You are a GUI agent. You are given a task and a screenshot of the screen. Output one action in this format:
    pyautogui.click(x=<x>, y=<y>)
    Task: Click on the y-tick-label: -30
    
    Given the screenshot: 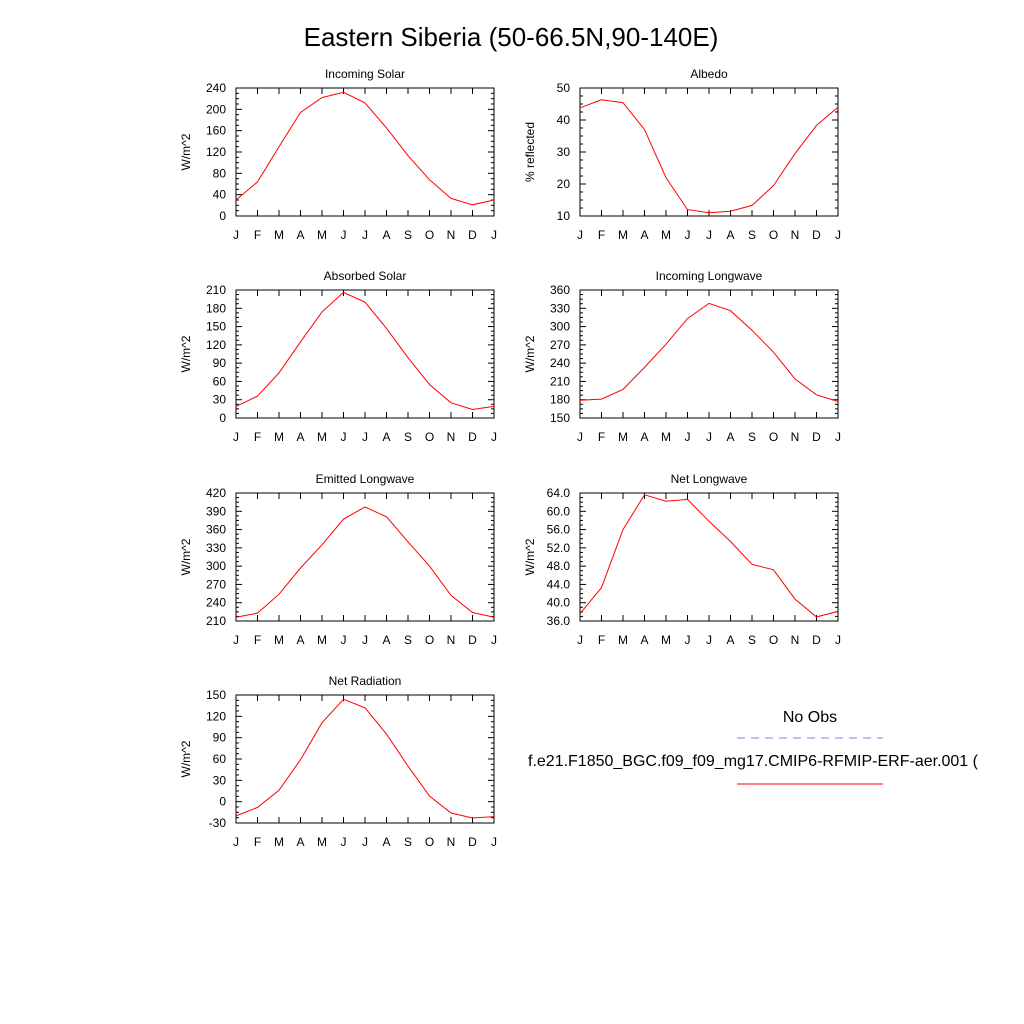 What is the action you would take?
    pyautogui.click(x=218, y=823)
    